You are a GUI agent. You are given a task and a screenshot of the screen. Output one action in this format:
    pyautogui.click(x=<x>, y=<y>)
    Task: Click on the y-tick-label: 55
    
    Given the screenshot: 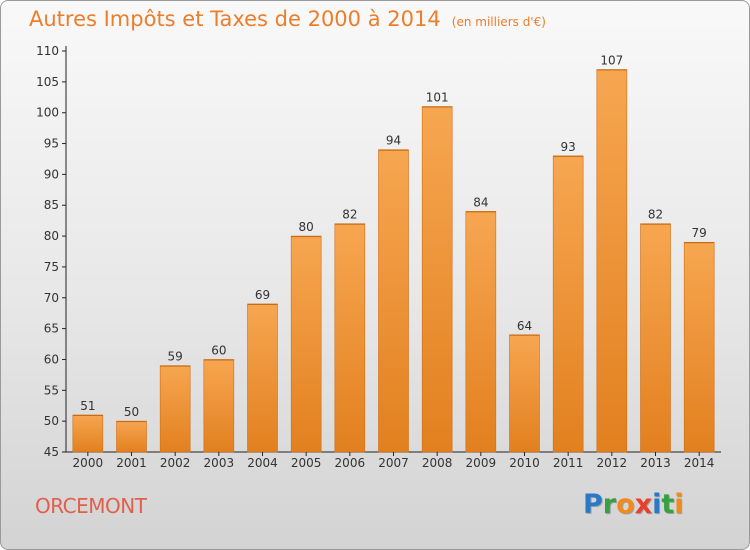 What is the action you would take?
    pyautogui.click(x=51, y=390)
    